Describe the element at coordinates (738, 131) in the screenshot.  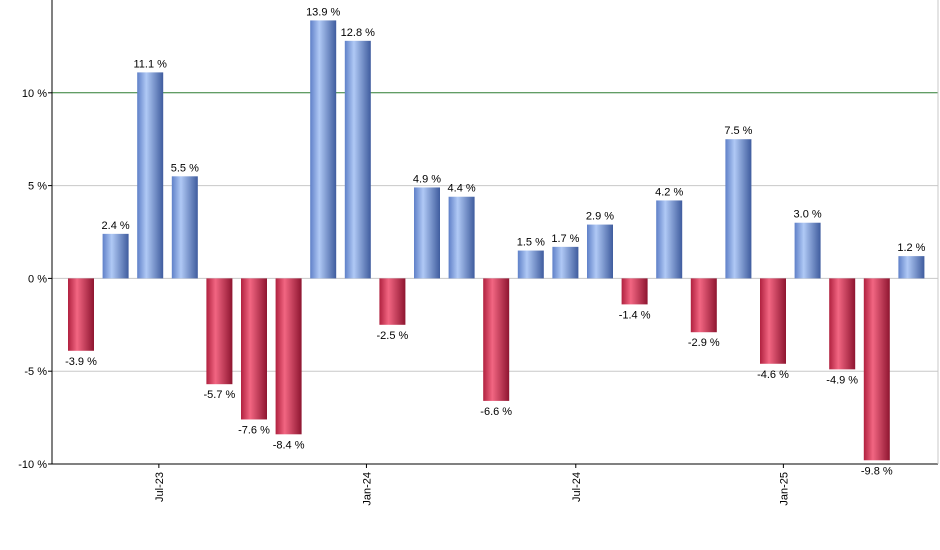
I see `data-label: 7.5 %` at that location.